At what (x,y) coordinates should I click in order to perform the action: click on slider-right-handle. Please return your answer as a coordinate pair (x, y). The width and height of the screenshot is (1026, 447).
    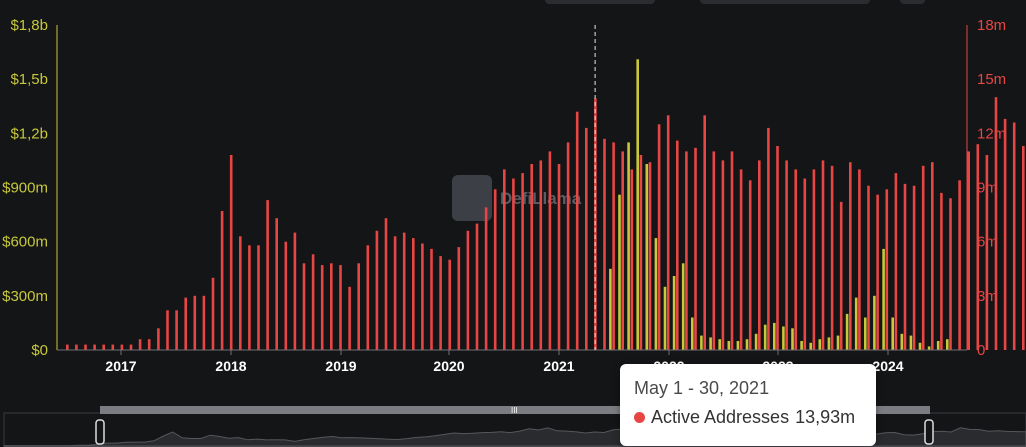
    Looking at the image, I should click on (929, 432).